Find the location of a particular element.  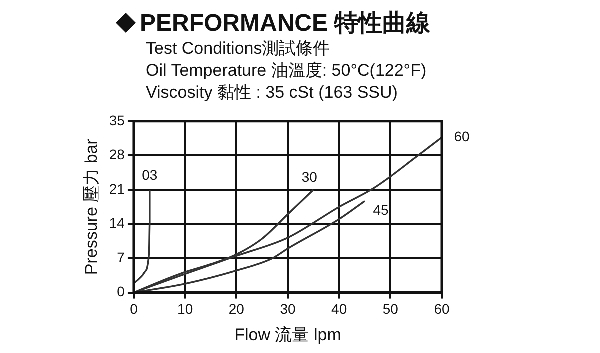

y-tick-label: 21 is located at coordinates (117, 188).